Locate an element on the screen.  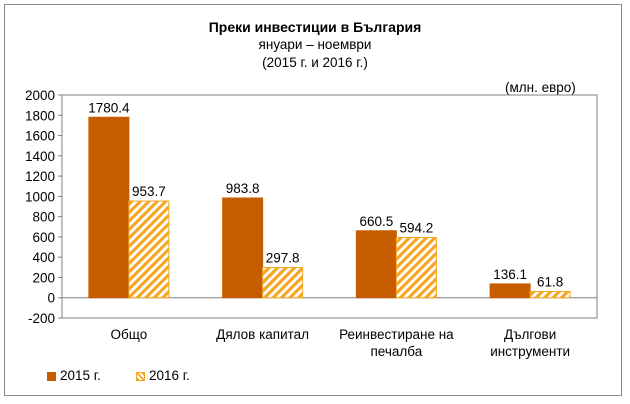
y-tick-label: 2000 is located at coordinates (40, 95).